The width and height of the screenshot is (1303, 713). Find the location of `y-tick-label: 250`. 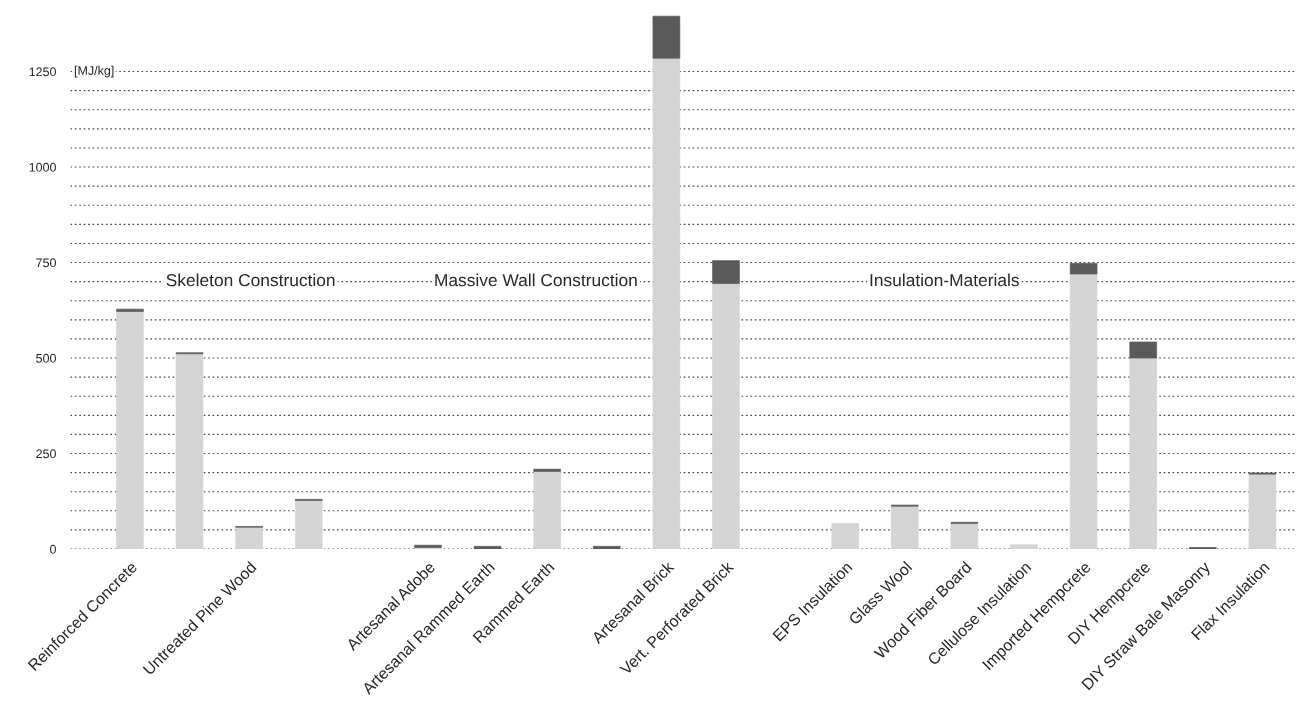

y-tick-label: 250 is located at coordinates (46, 454).